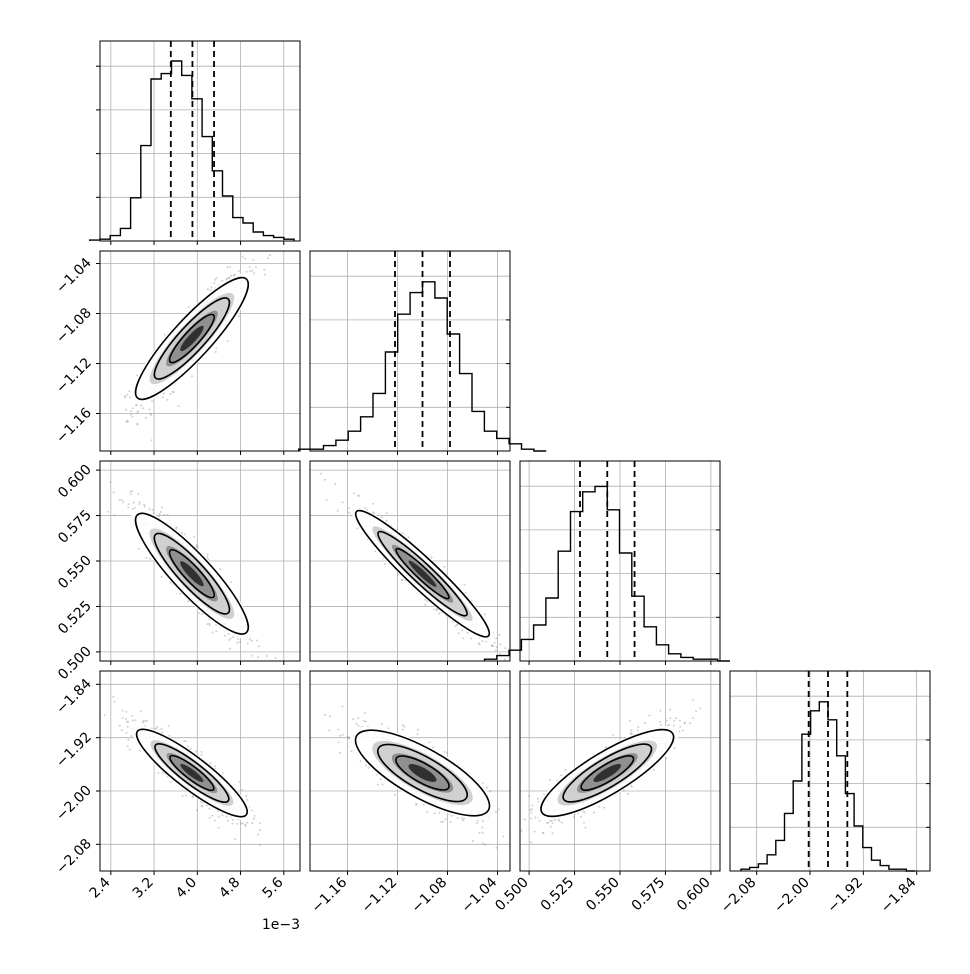 The height and width of the screenshot is (974, 970). I want to click on scatter-panel-p1-p3: −1.16−1.12−1.08−1.04, so click(409, 793).